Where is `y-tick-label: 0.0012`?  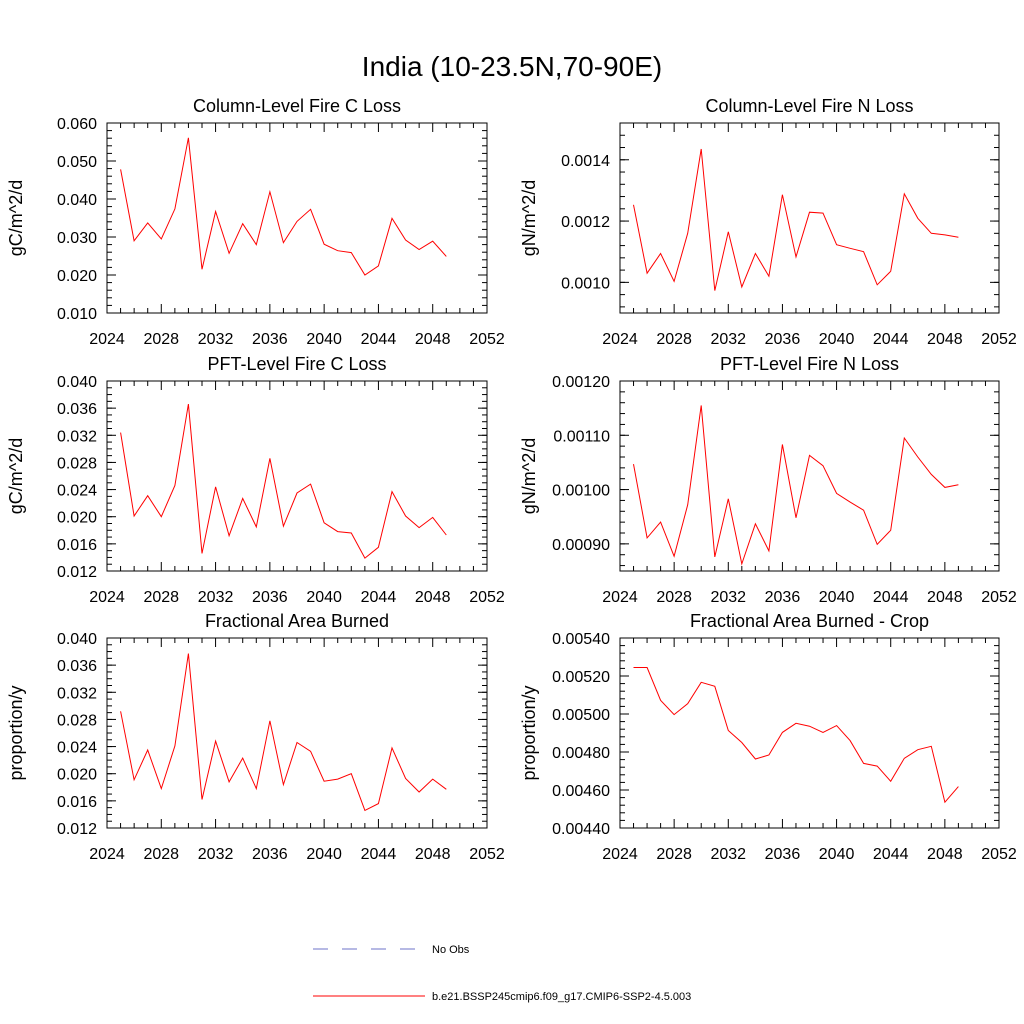 y-tick-label: 0.0012 is located at coordinates (585, 222).